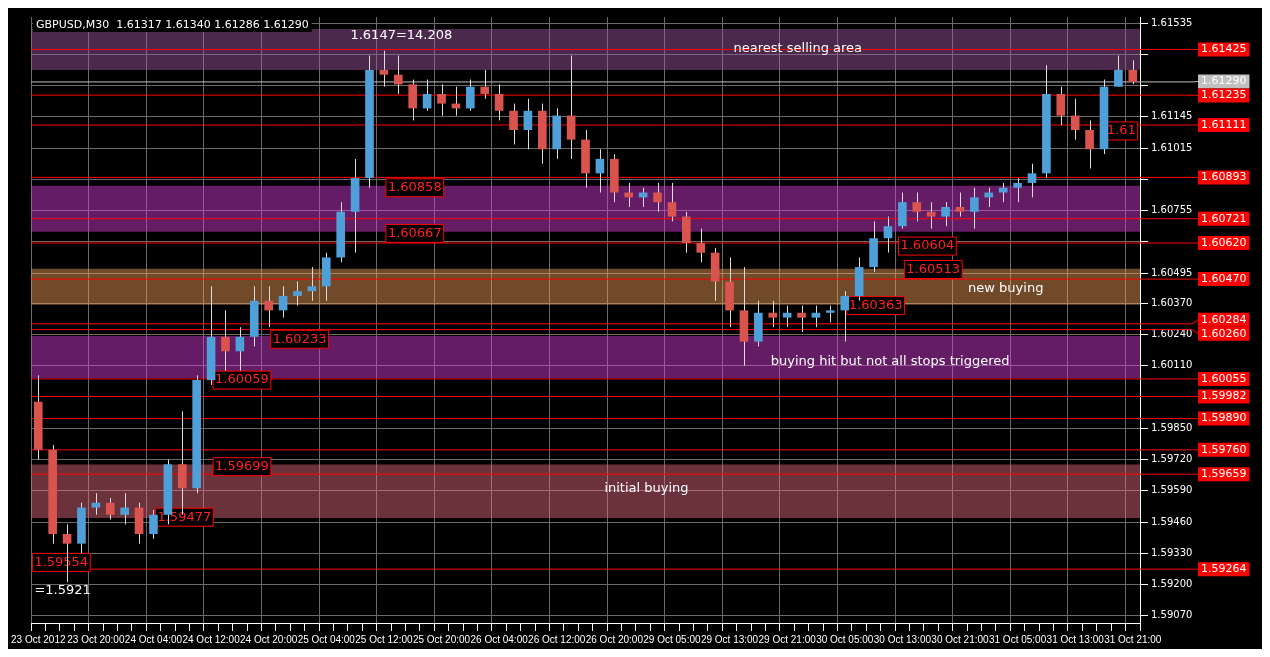  What do you see at coordinates (1172, 615) in the screenshot?
I see `y-tick-label: 1.59070` at bounding box center [1172, 615].